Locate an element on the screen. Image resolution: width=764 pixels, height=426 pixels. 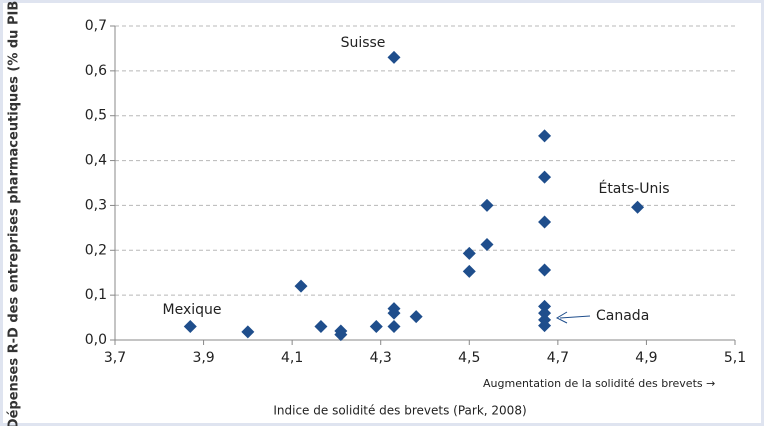
annotation: États-Unis is located at coordinates (633, 188).